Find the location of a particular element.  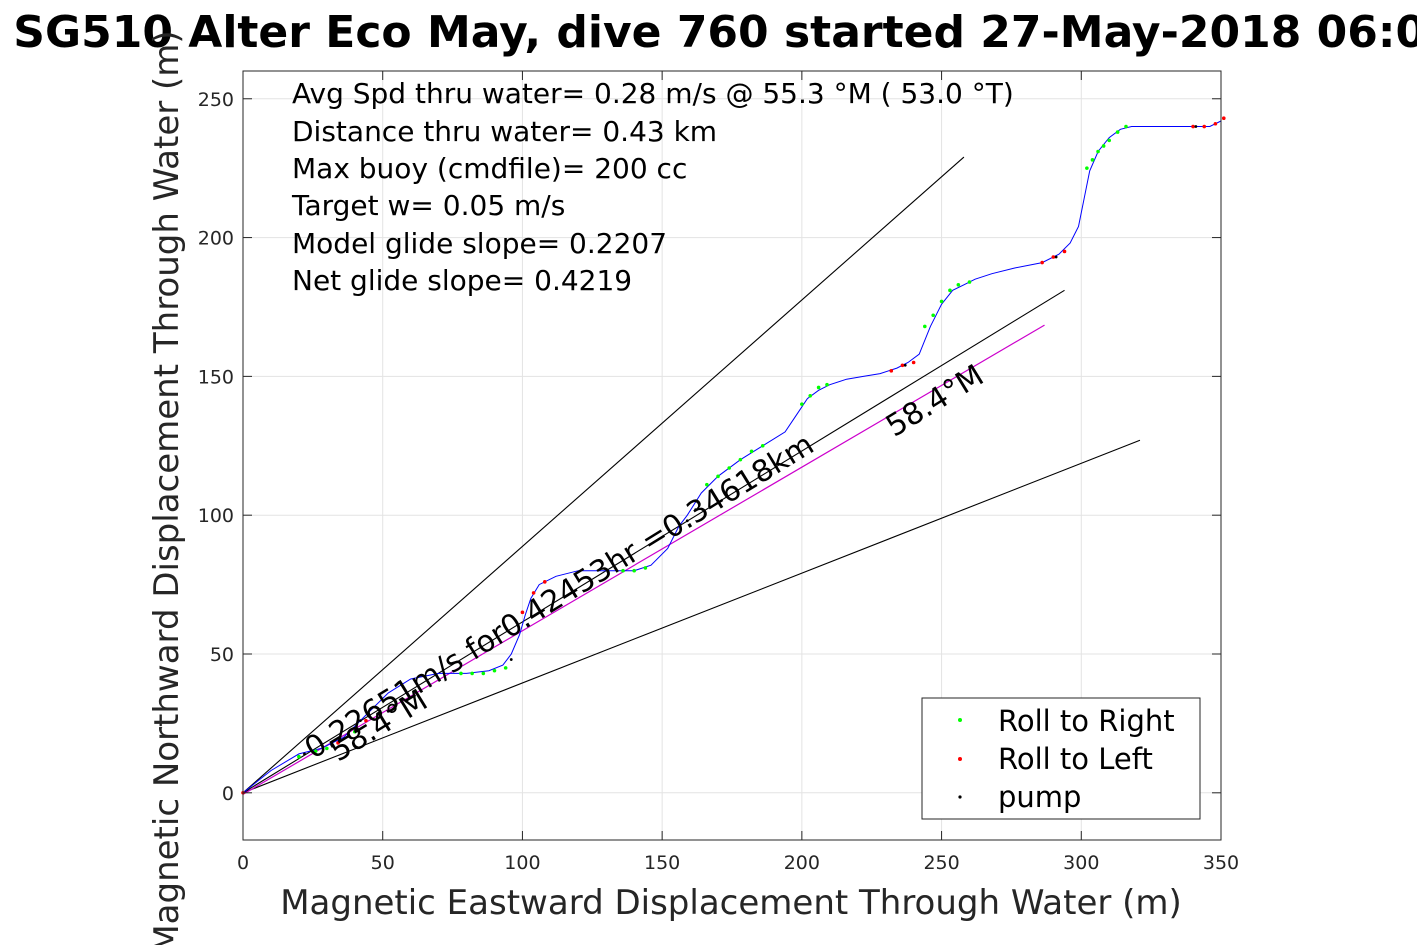

summary-line-distance: Distance thru water= 0.43 km is located at coordinates (504, 131).